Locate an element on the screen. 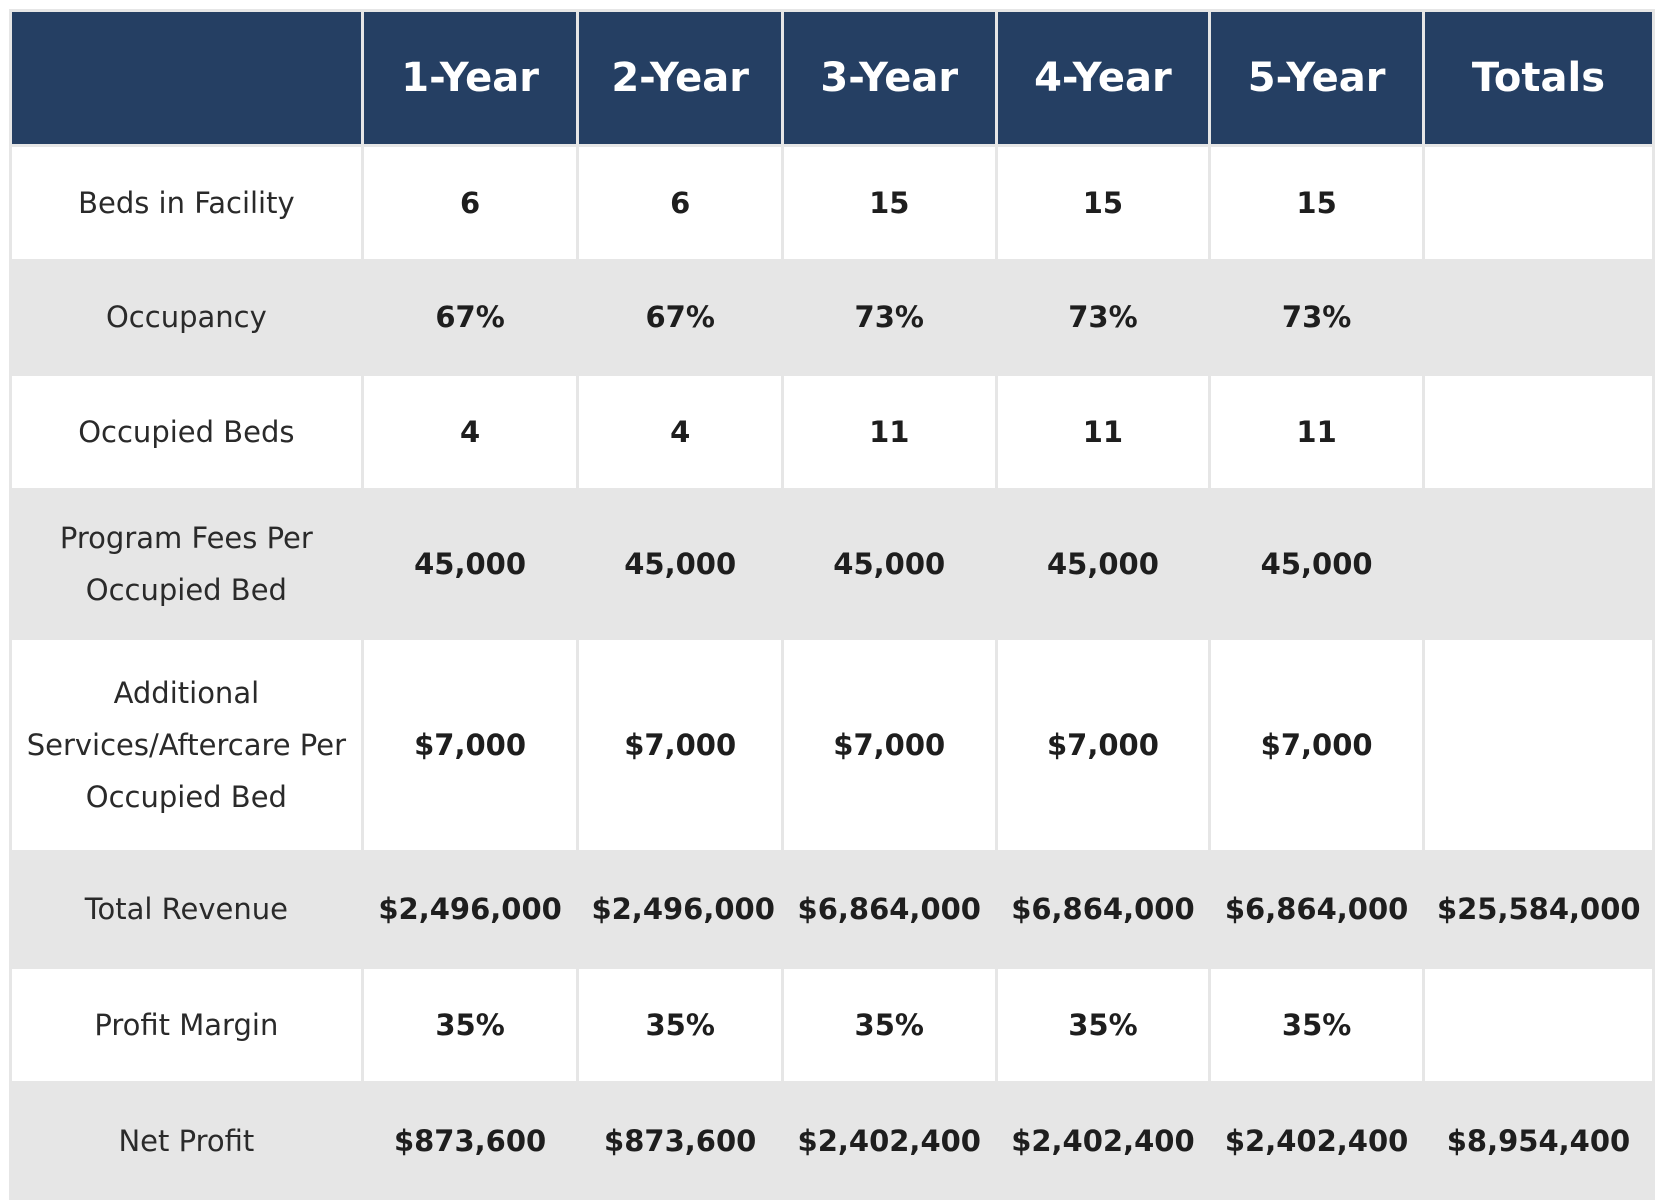 This screenshot has height=1202, width=1660. cell-year-3: $6,864,000 is located at coordinates (889, 909).